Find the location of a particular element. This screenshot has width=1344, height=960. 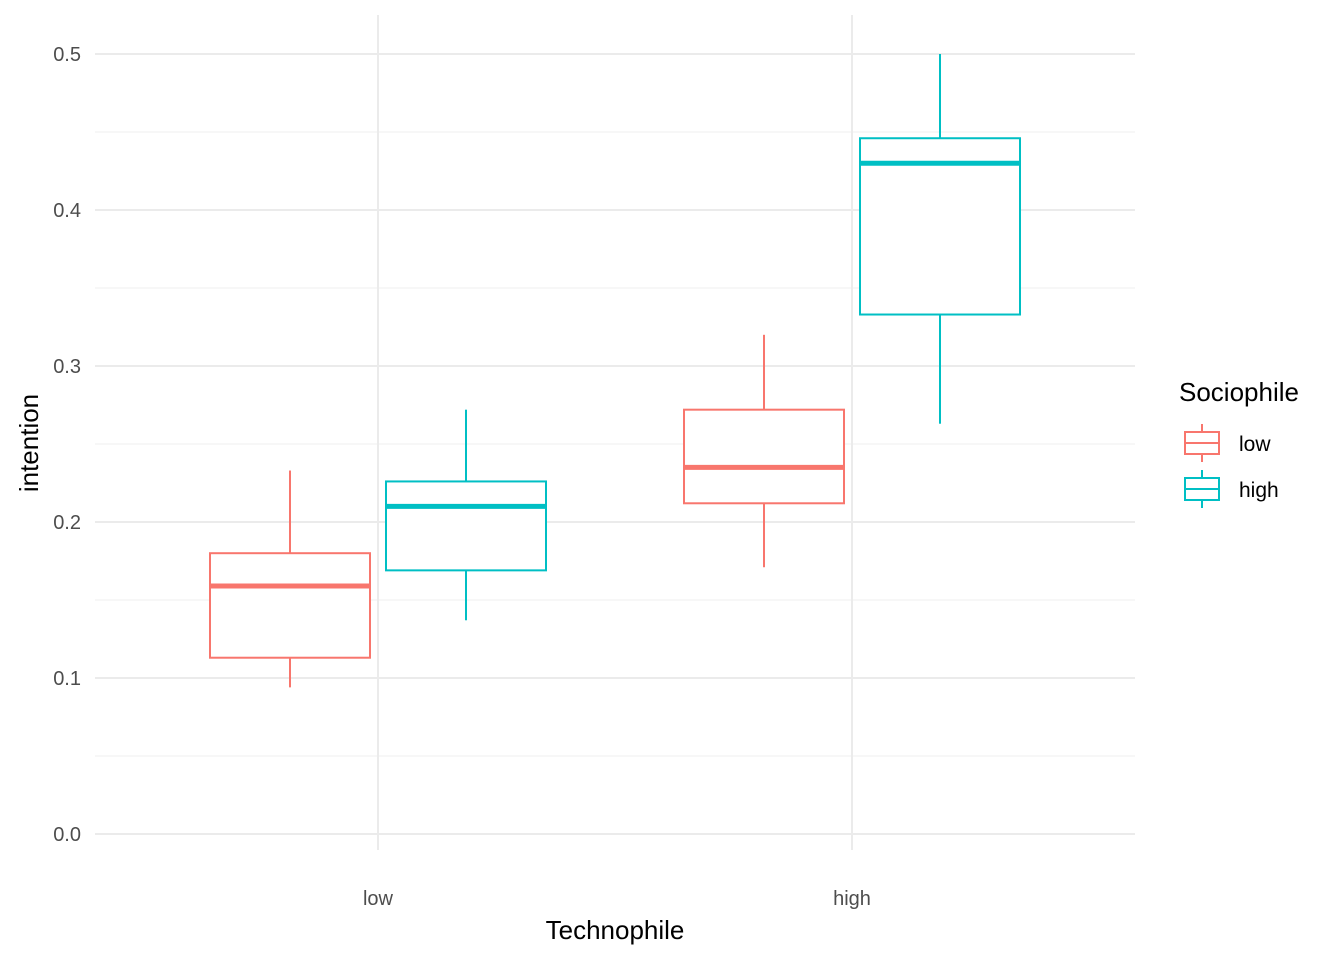

y-tick-label: 0.5 is located at coordinates (67, 55).